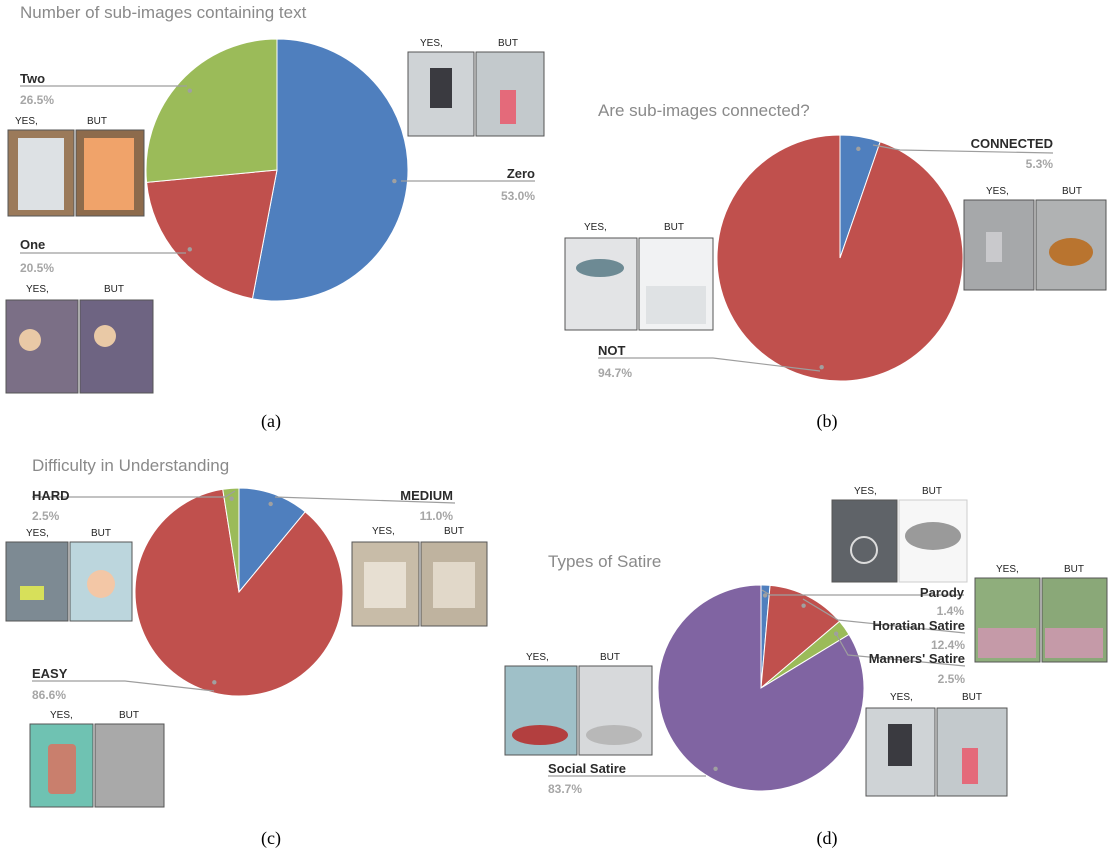 This screenshot has width=1110, height=852. I want to click on comic-pair-c-easy: YES, BUT, so click(97, 759).